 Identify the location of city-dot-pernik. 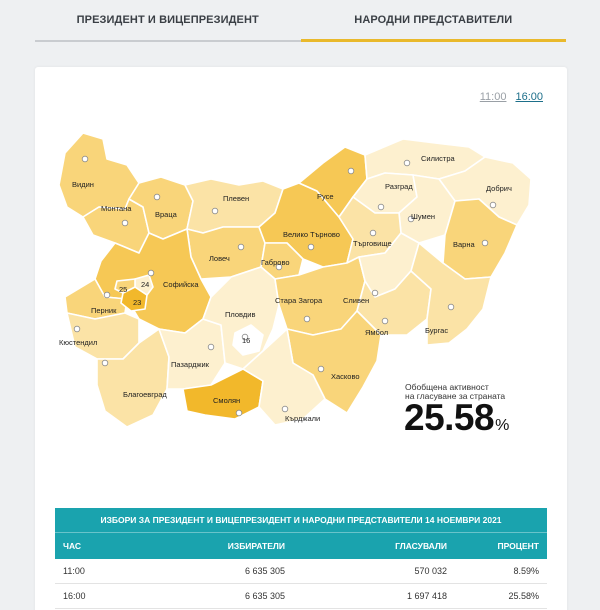
(107, 295).